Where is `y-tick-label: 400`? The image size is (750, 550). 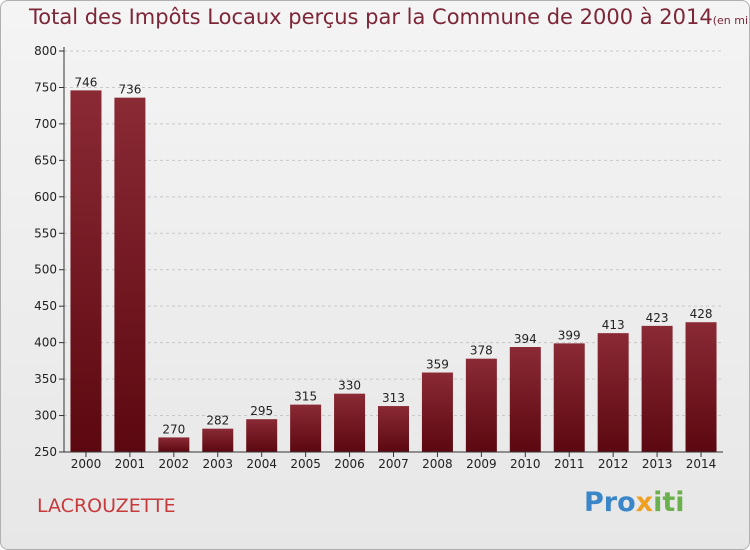 y-tick-label: 400 is located at coordinates (45, 343).